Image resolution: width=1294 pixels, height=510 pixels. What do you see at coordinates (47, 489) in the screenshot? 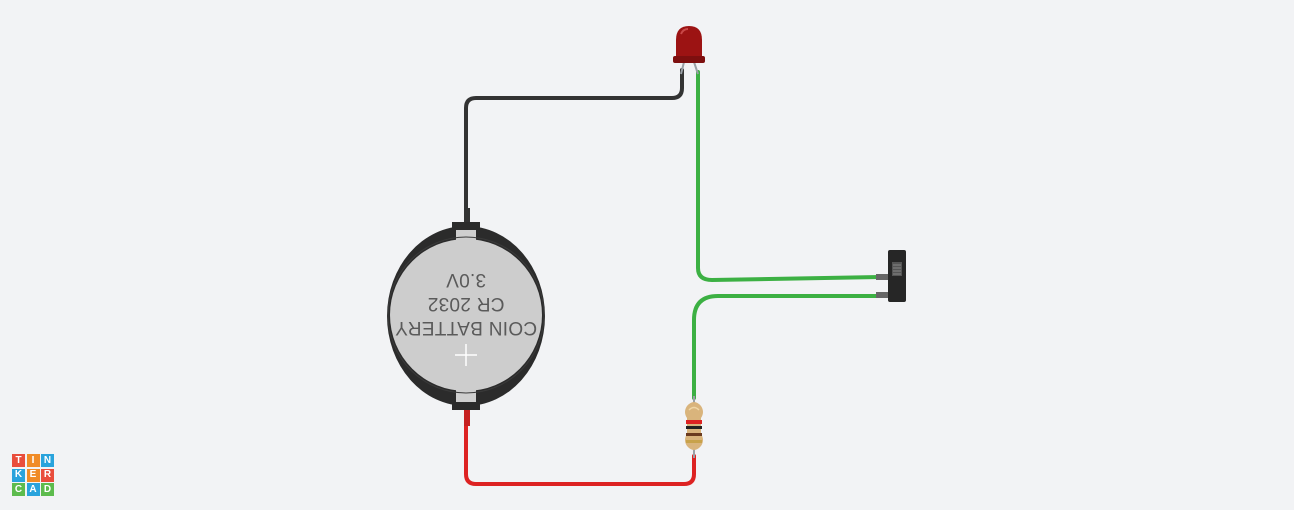
I see `logo-letter: D` at bounding box center [47, 489].